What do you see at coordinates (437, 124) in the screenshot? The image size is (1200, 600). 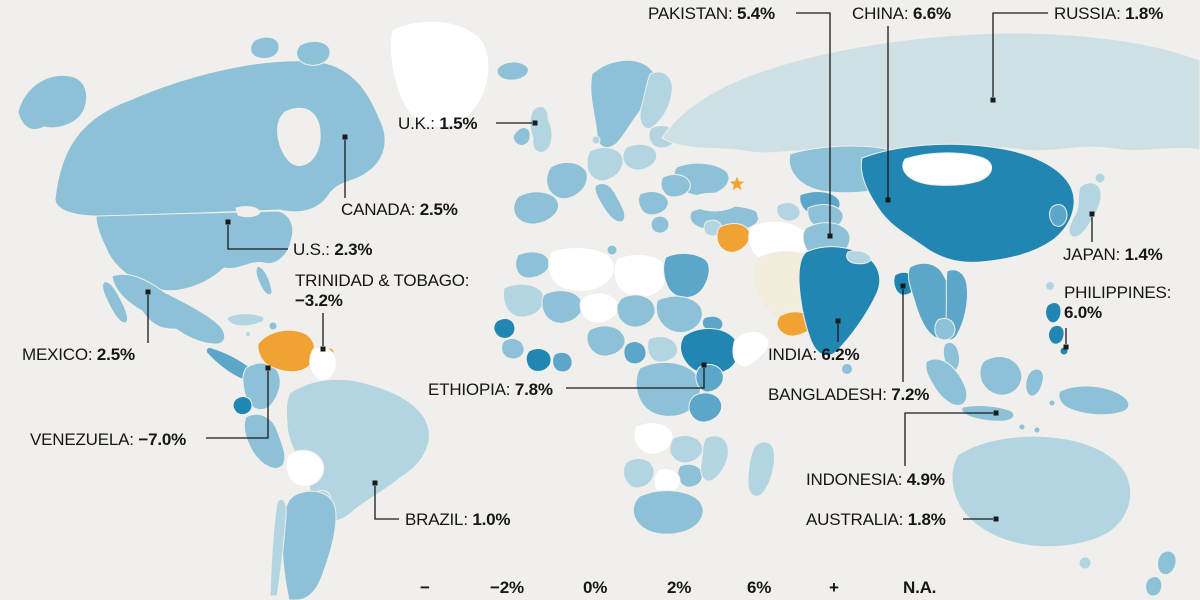 I see `callout-uk: U.K.: 1.5%` at bounding box center [437, 124].